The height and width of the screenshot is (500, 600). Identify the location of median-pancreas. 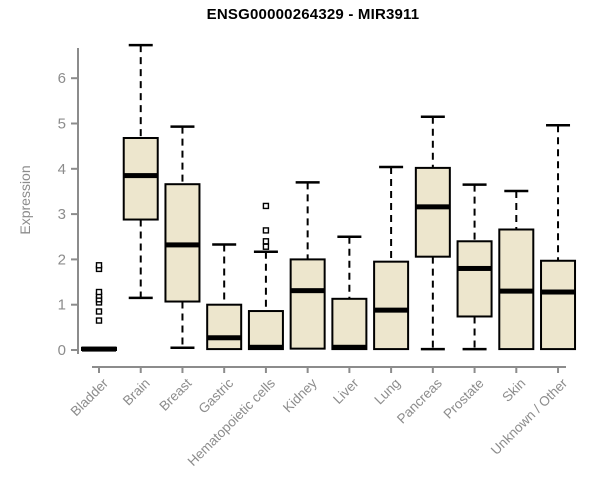
(432, 207).